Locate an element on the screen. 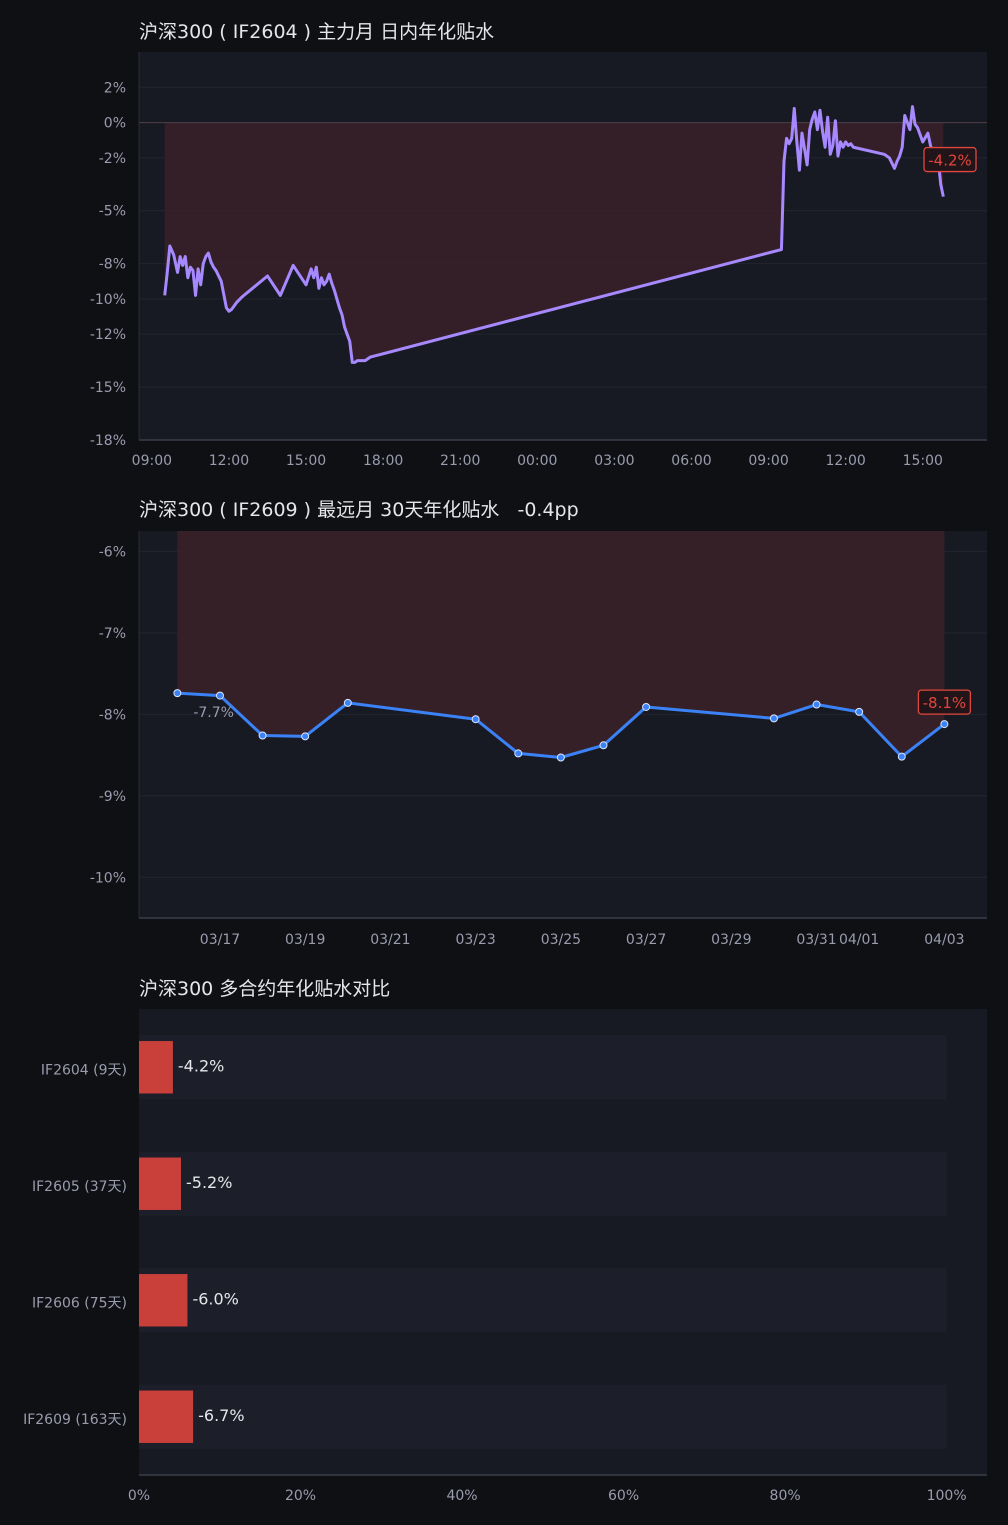 The image size is (1008, 1525). far-month-x-tick-label: 03/31 is located at coordinates (816, 940).